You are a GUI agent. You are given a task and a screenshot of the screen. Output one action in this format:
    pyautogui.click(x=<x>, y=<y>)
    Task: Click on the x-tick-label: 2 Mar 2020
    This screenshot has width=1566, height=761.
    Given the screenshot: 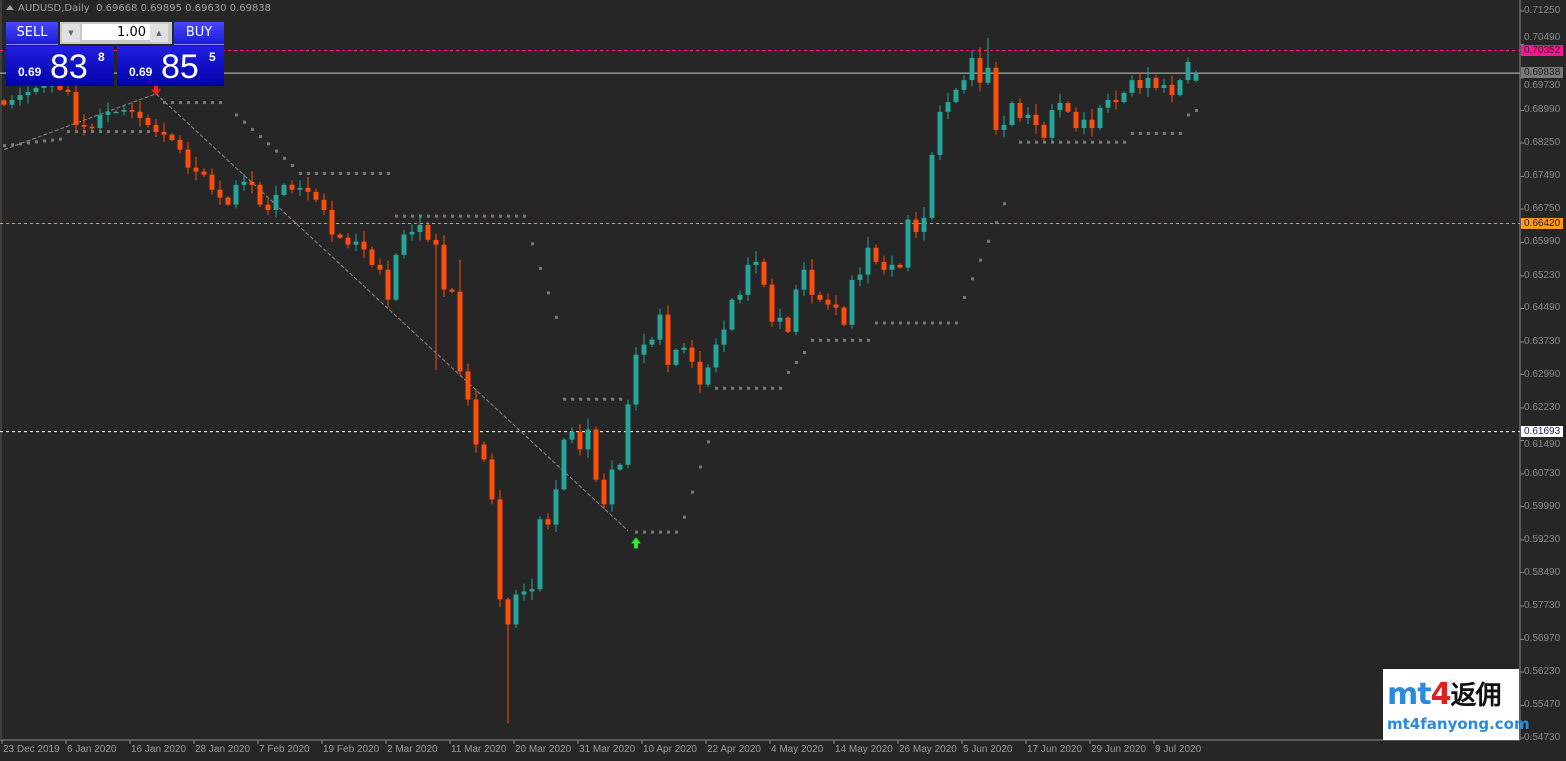 What is the action you would take?
    pyautogui.click(x=412, y=749)
    